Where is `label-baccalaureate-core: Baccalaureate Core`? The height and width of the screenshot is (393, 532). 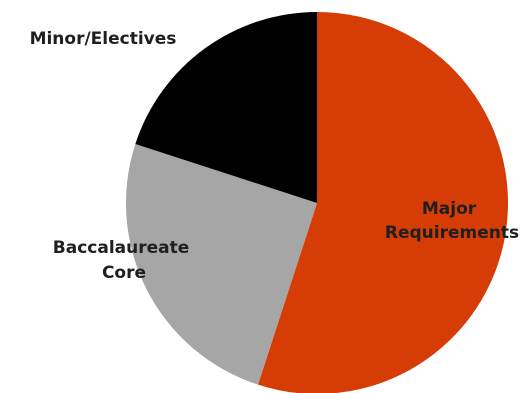 label-baccalaureate-core: Baccalaureate Core is located at coordinates (124, 260).